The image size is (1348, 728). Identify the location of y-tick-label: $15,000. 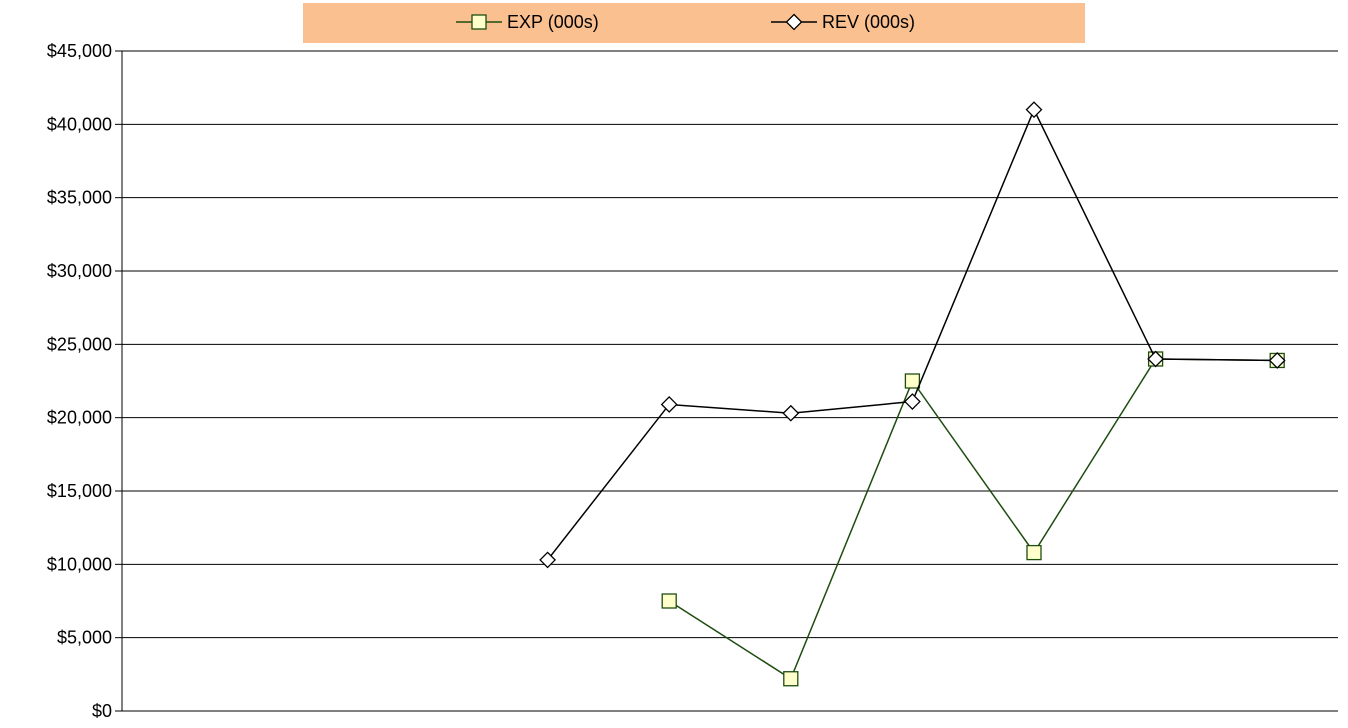
(79, 491).